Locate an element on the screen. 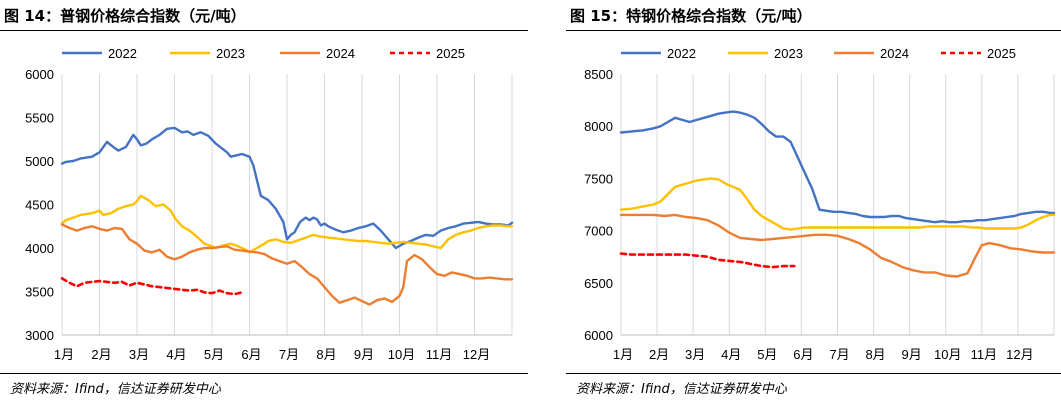 This screenshot has height=402, width=1061. y-tick-label: 5000 is located at coordinates (39, 161).